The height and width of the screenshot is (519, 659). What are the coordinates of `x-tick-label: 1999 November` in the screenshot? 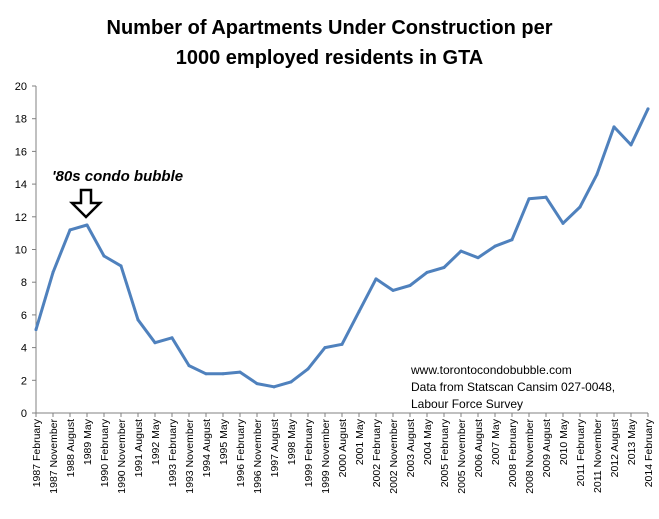 It's located at (326, 456).